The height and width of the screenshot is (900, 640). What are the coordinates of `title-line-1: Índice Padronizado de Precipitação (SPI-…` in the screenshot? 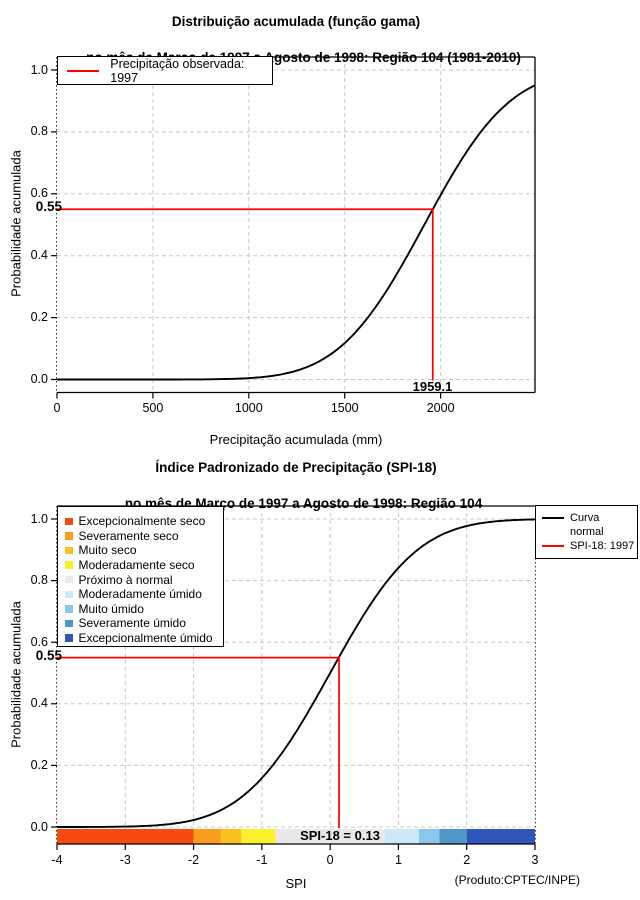 It's located at (296, 467).